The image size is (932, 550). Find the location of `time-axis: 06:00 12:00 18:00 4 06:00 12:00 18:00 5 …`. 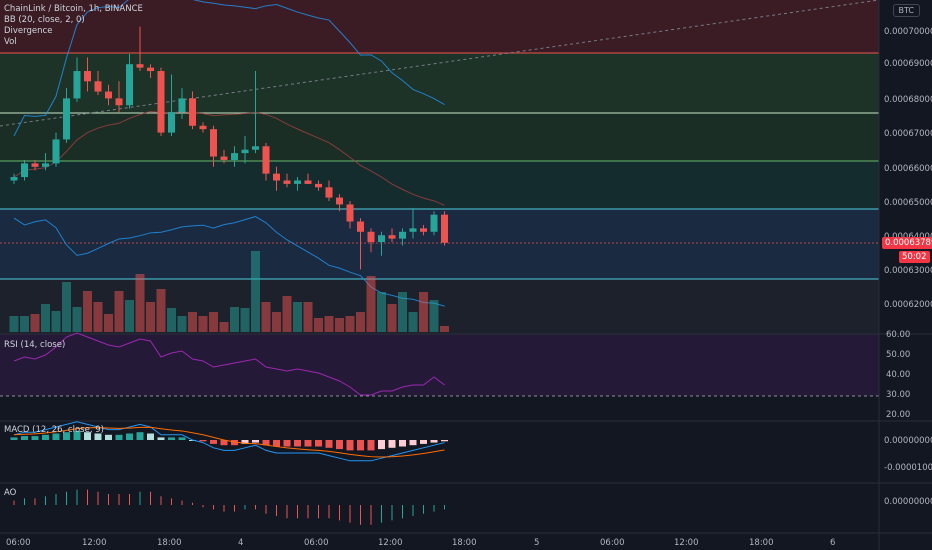

time-axis: 06:00 12:00 18:00 4 06:00 12:00 18:00 5 … is located at coordinates (420, 543).